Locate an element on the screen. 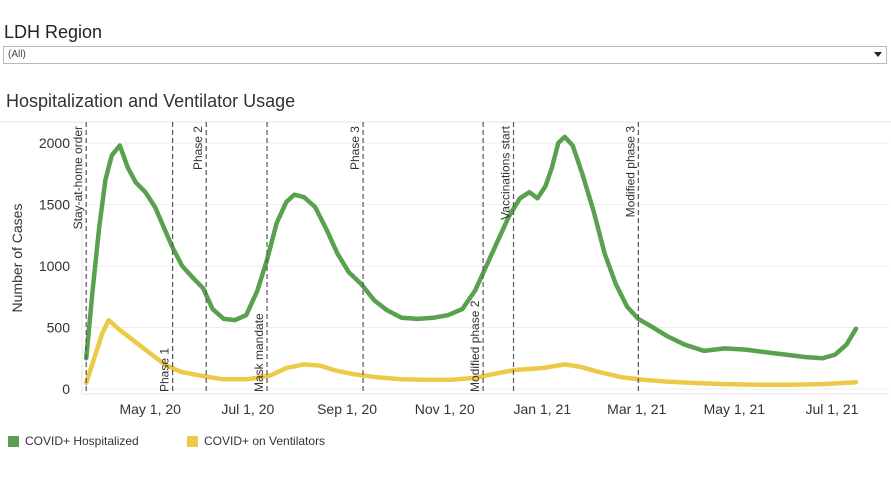  event-label: Vaccinations start is located at coordinates (506, 172).